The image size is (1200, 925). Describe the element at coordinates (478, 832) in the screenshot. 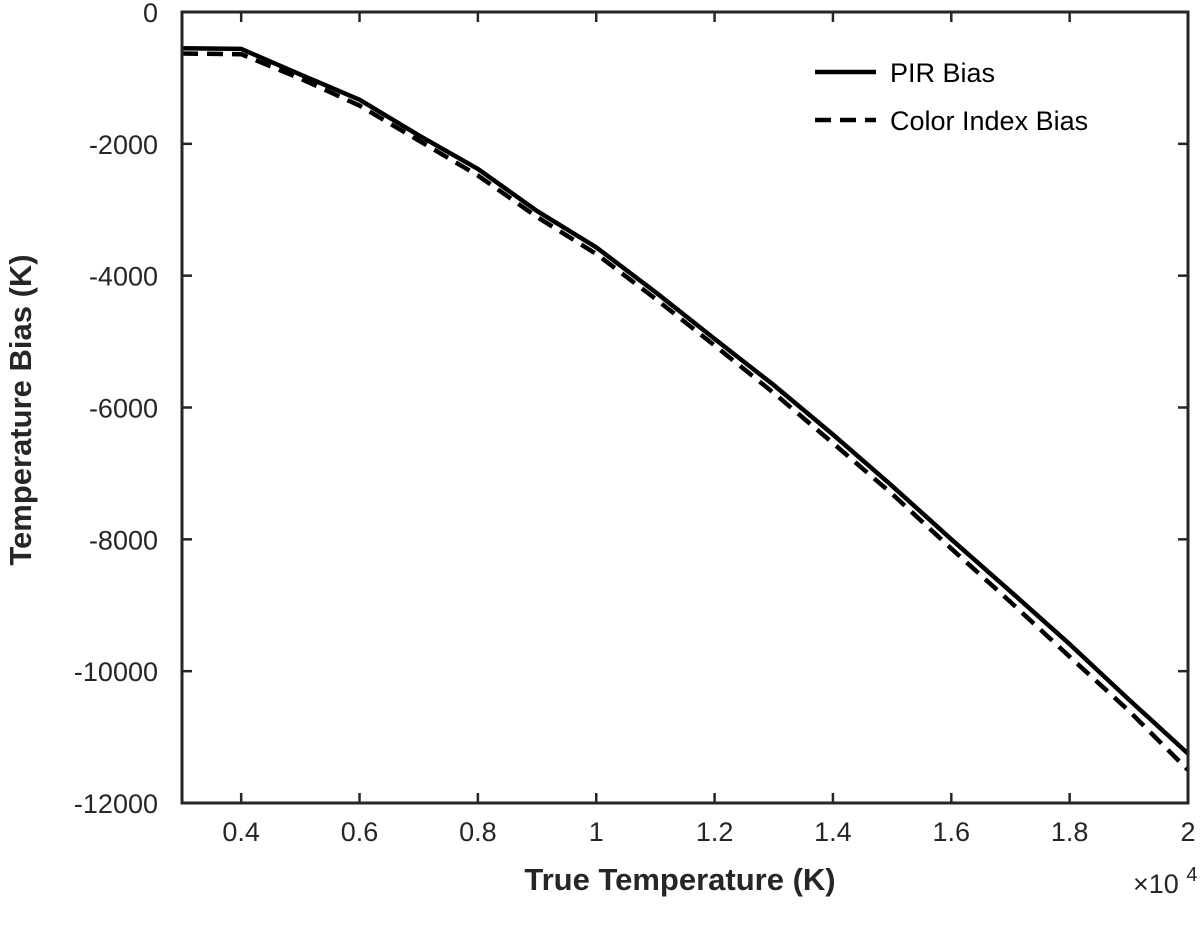

I see `x-tick-label: 0.8` at that location.